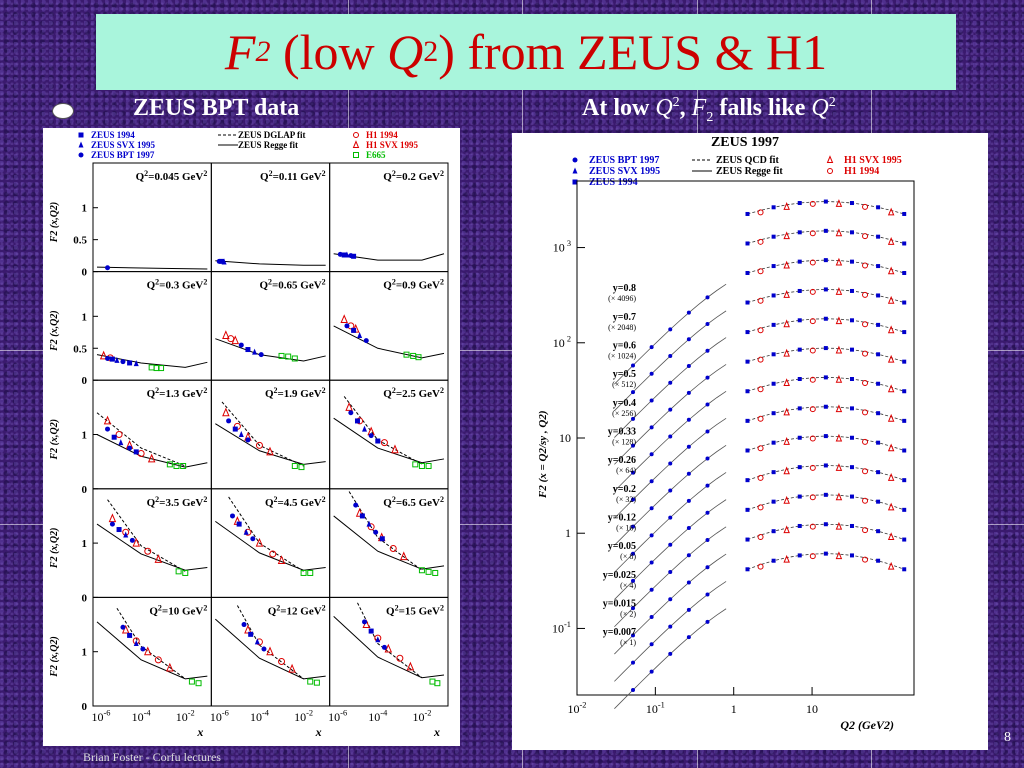 Image resolution: width=1024 pixels, height=768 pixels. Describe the element at coordinates (760, 404) in the screenshot. I see `y-bin-series` at that location.